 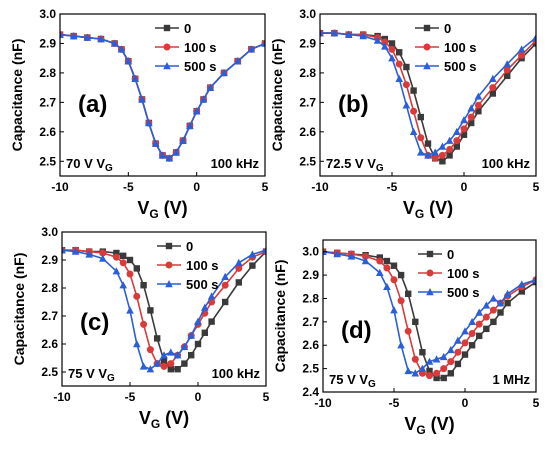 I want to click on voltage-label-main: 75 V V, so click(x=348, y=379).